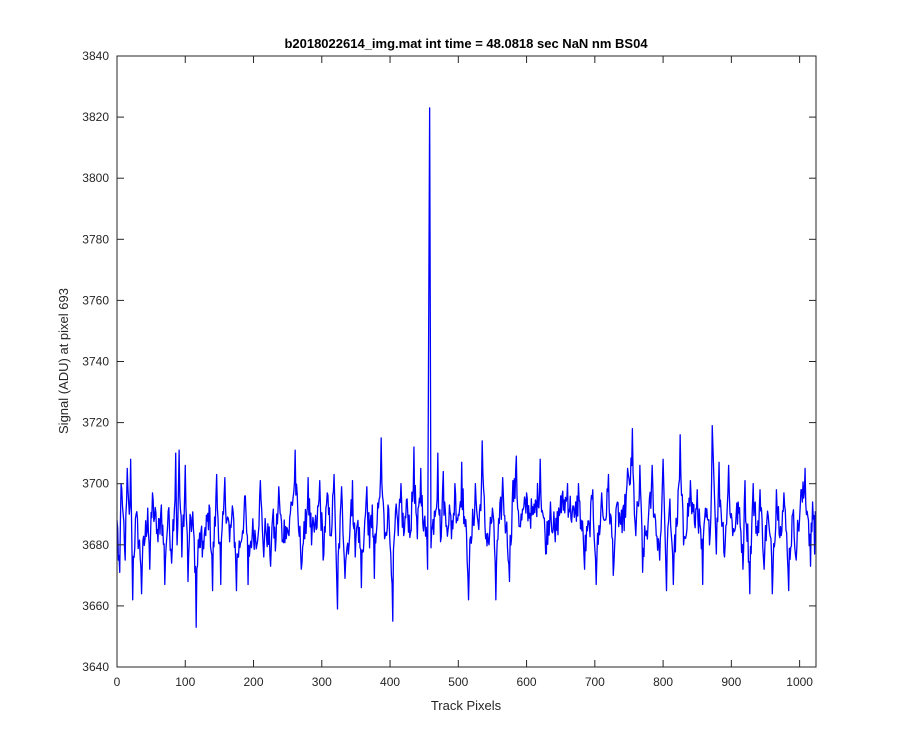  I want to click on y-tick-label: 3700, so click(95, 484).